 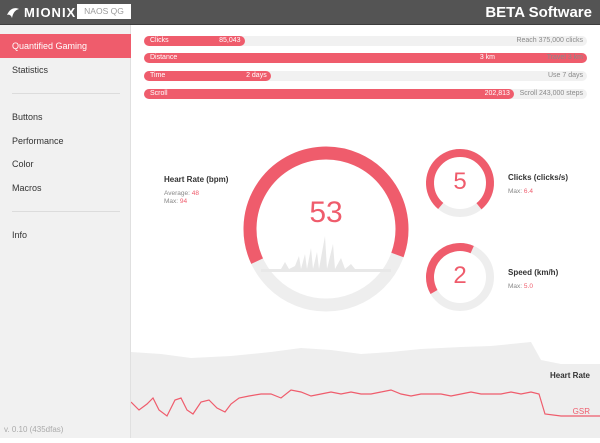 I want to click on brand-name: MIONIX, so click(x=50, y=12).